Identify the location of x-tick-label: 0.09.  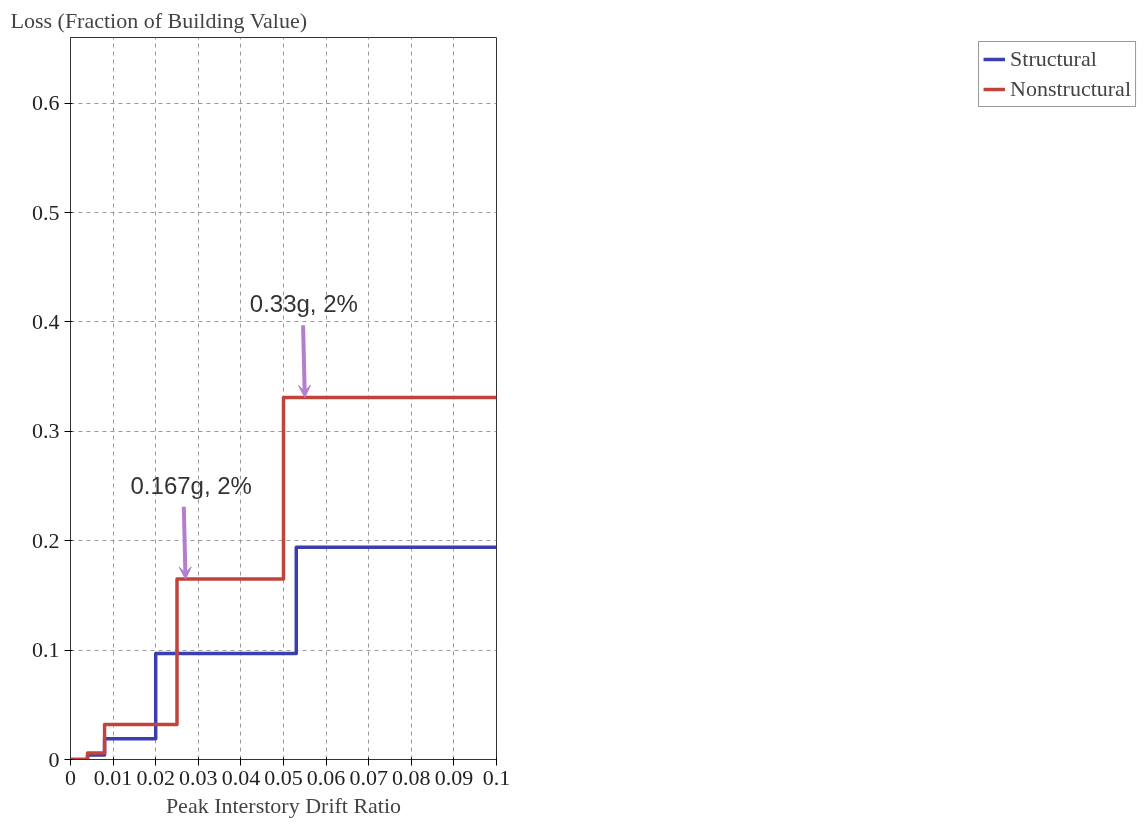
(454, 777).